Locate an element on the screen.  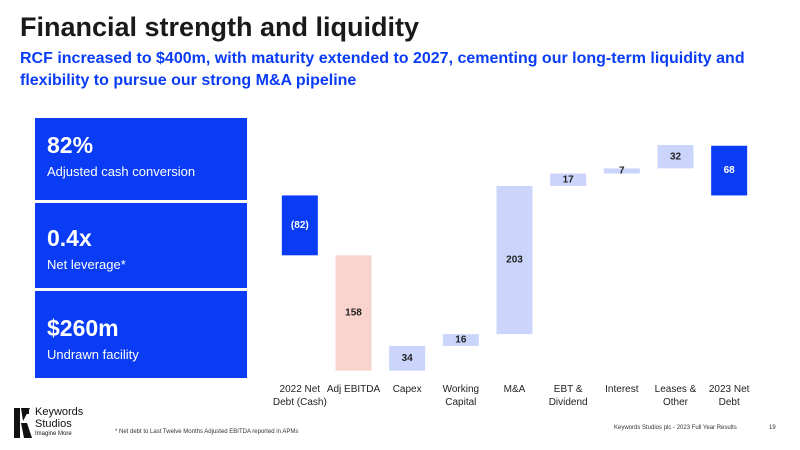
x-tick-label: Capex is located at coordinates (407, 389).